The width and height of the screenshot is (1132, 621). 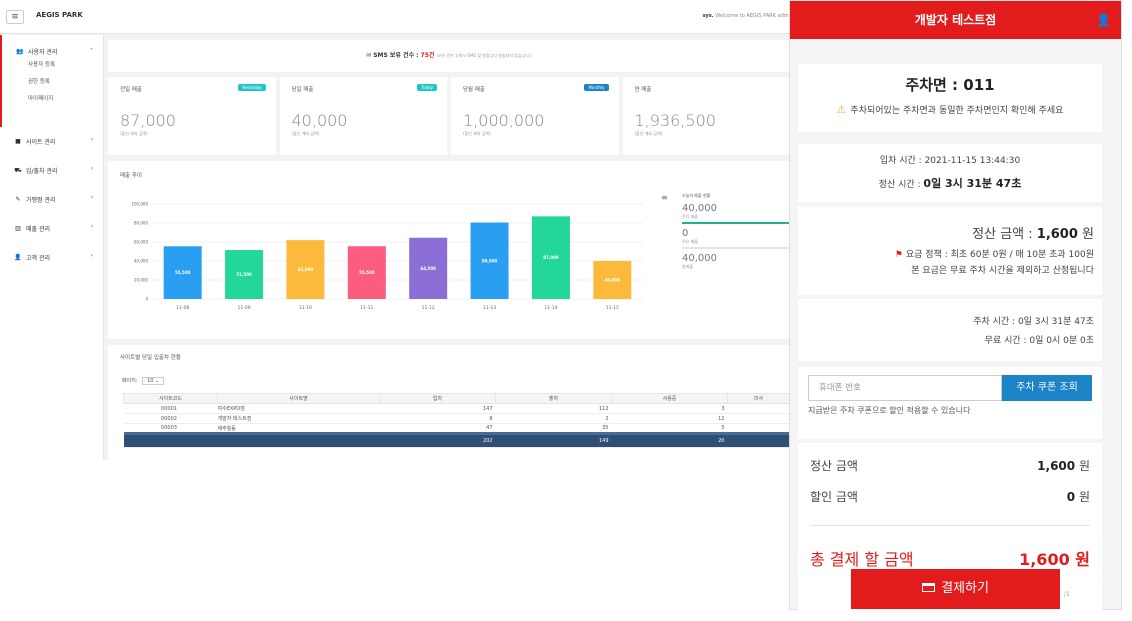 What do you see at coordinates (141, 280) in the screenshot?
I see `y-tick-label: 20,000` at bounding box center [141, 280].